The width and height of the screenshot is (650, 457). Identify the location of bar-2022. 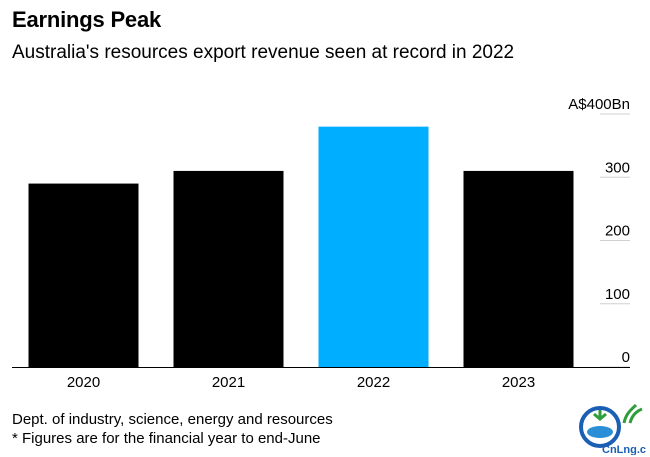
(373, 247).